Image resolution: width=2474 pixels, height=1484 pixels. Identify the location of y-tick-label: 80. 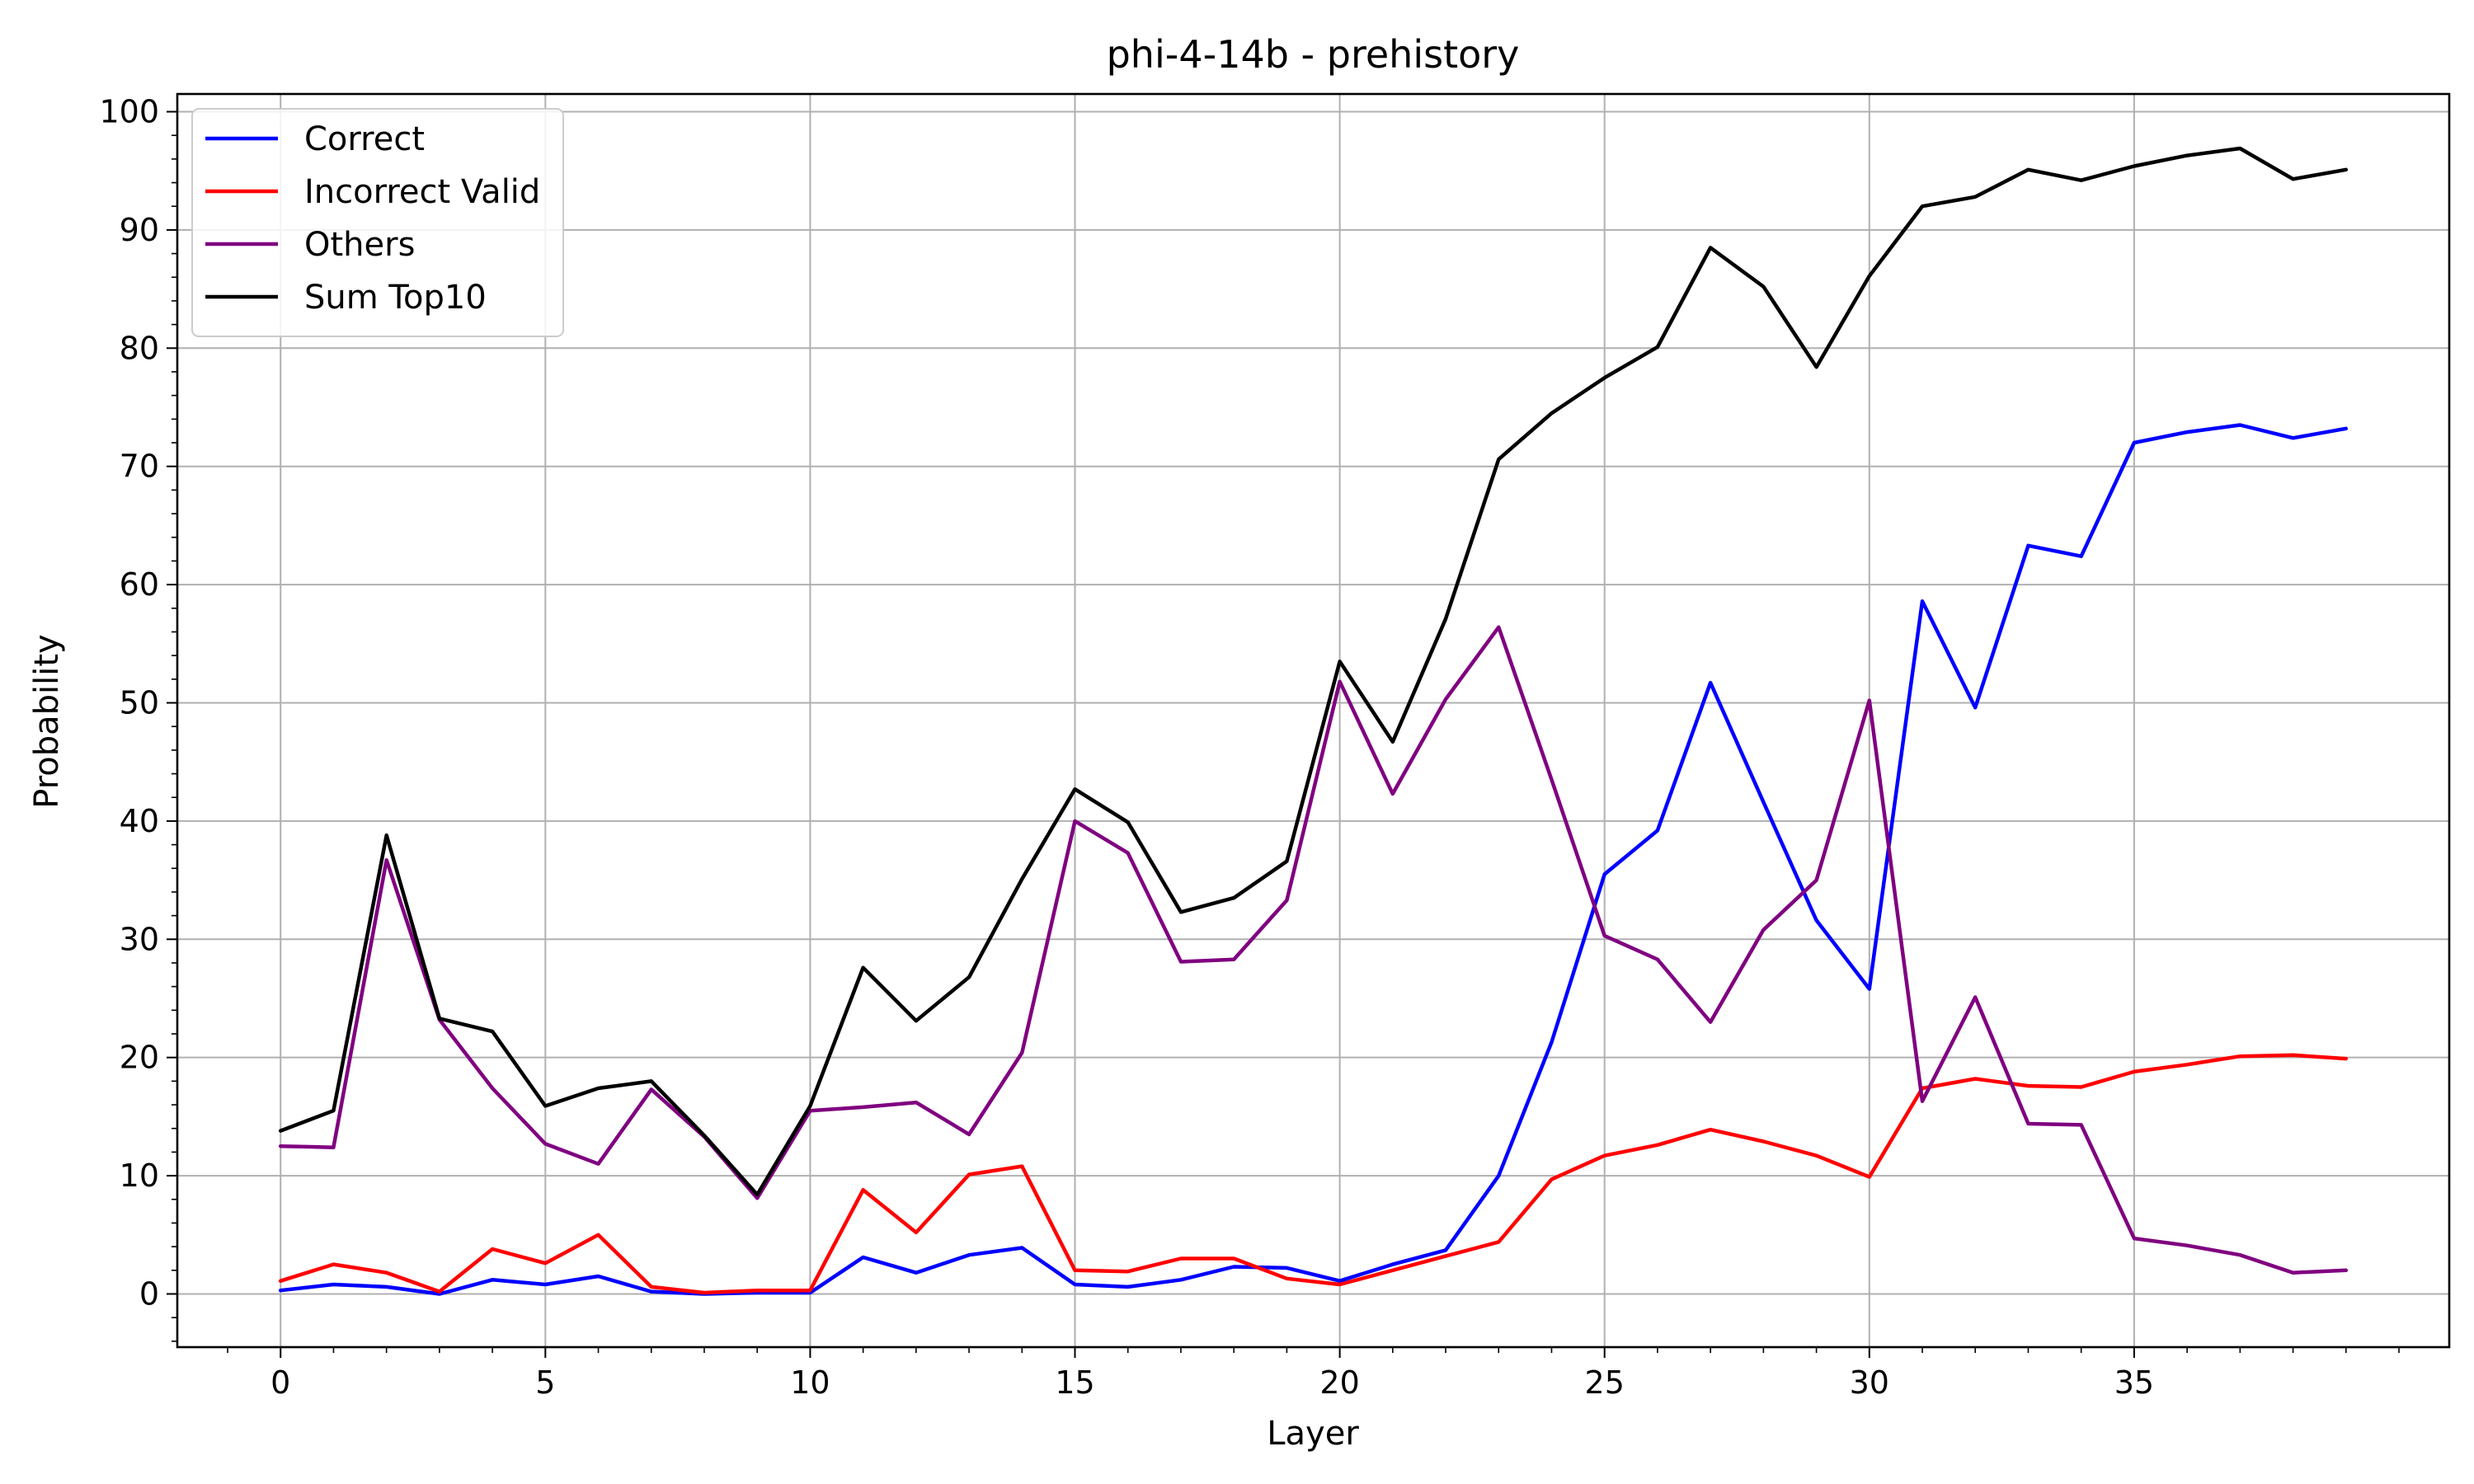
(139, 348).